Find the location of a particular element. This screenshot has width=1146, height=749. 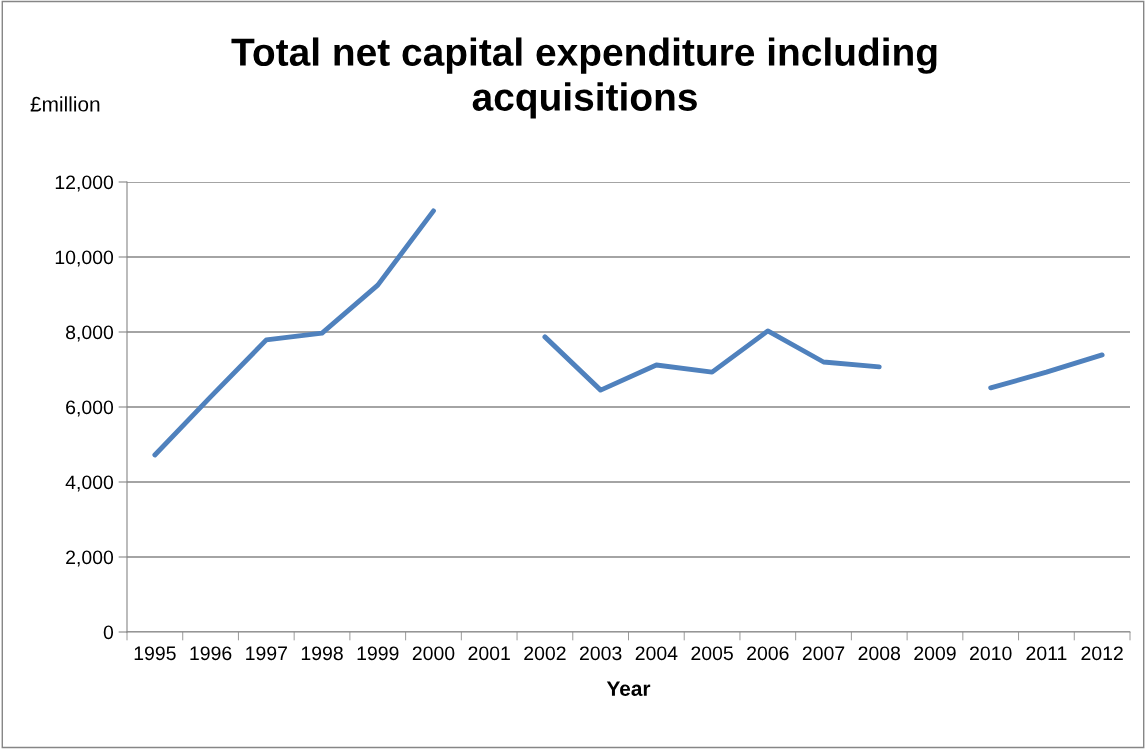

x-tick-label: 2003 is located at coordinates (600, 653).